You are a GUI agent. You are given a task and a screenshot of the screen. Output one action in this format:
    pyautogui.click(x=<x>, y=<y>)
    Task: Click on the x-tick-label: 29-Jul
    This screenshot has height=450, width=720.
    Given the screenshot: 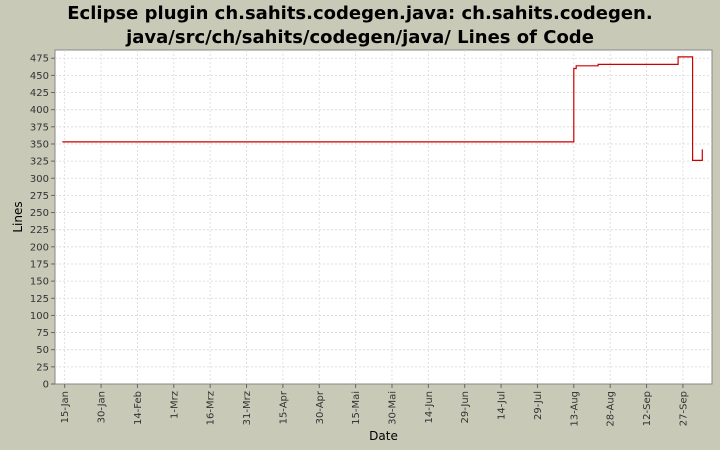 What is the action you would take?
    pyautogui.click(x=538, y=405)
    